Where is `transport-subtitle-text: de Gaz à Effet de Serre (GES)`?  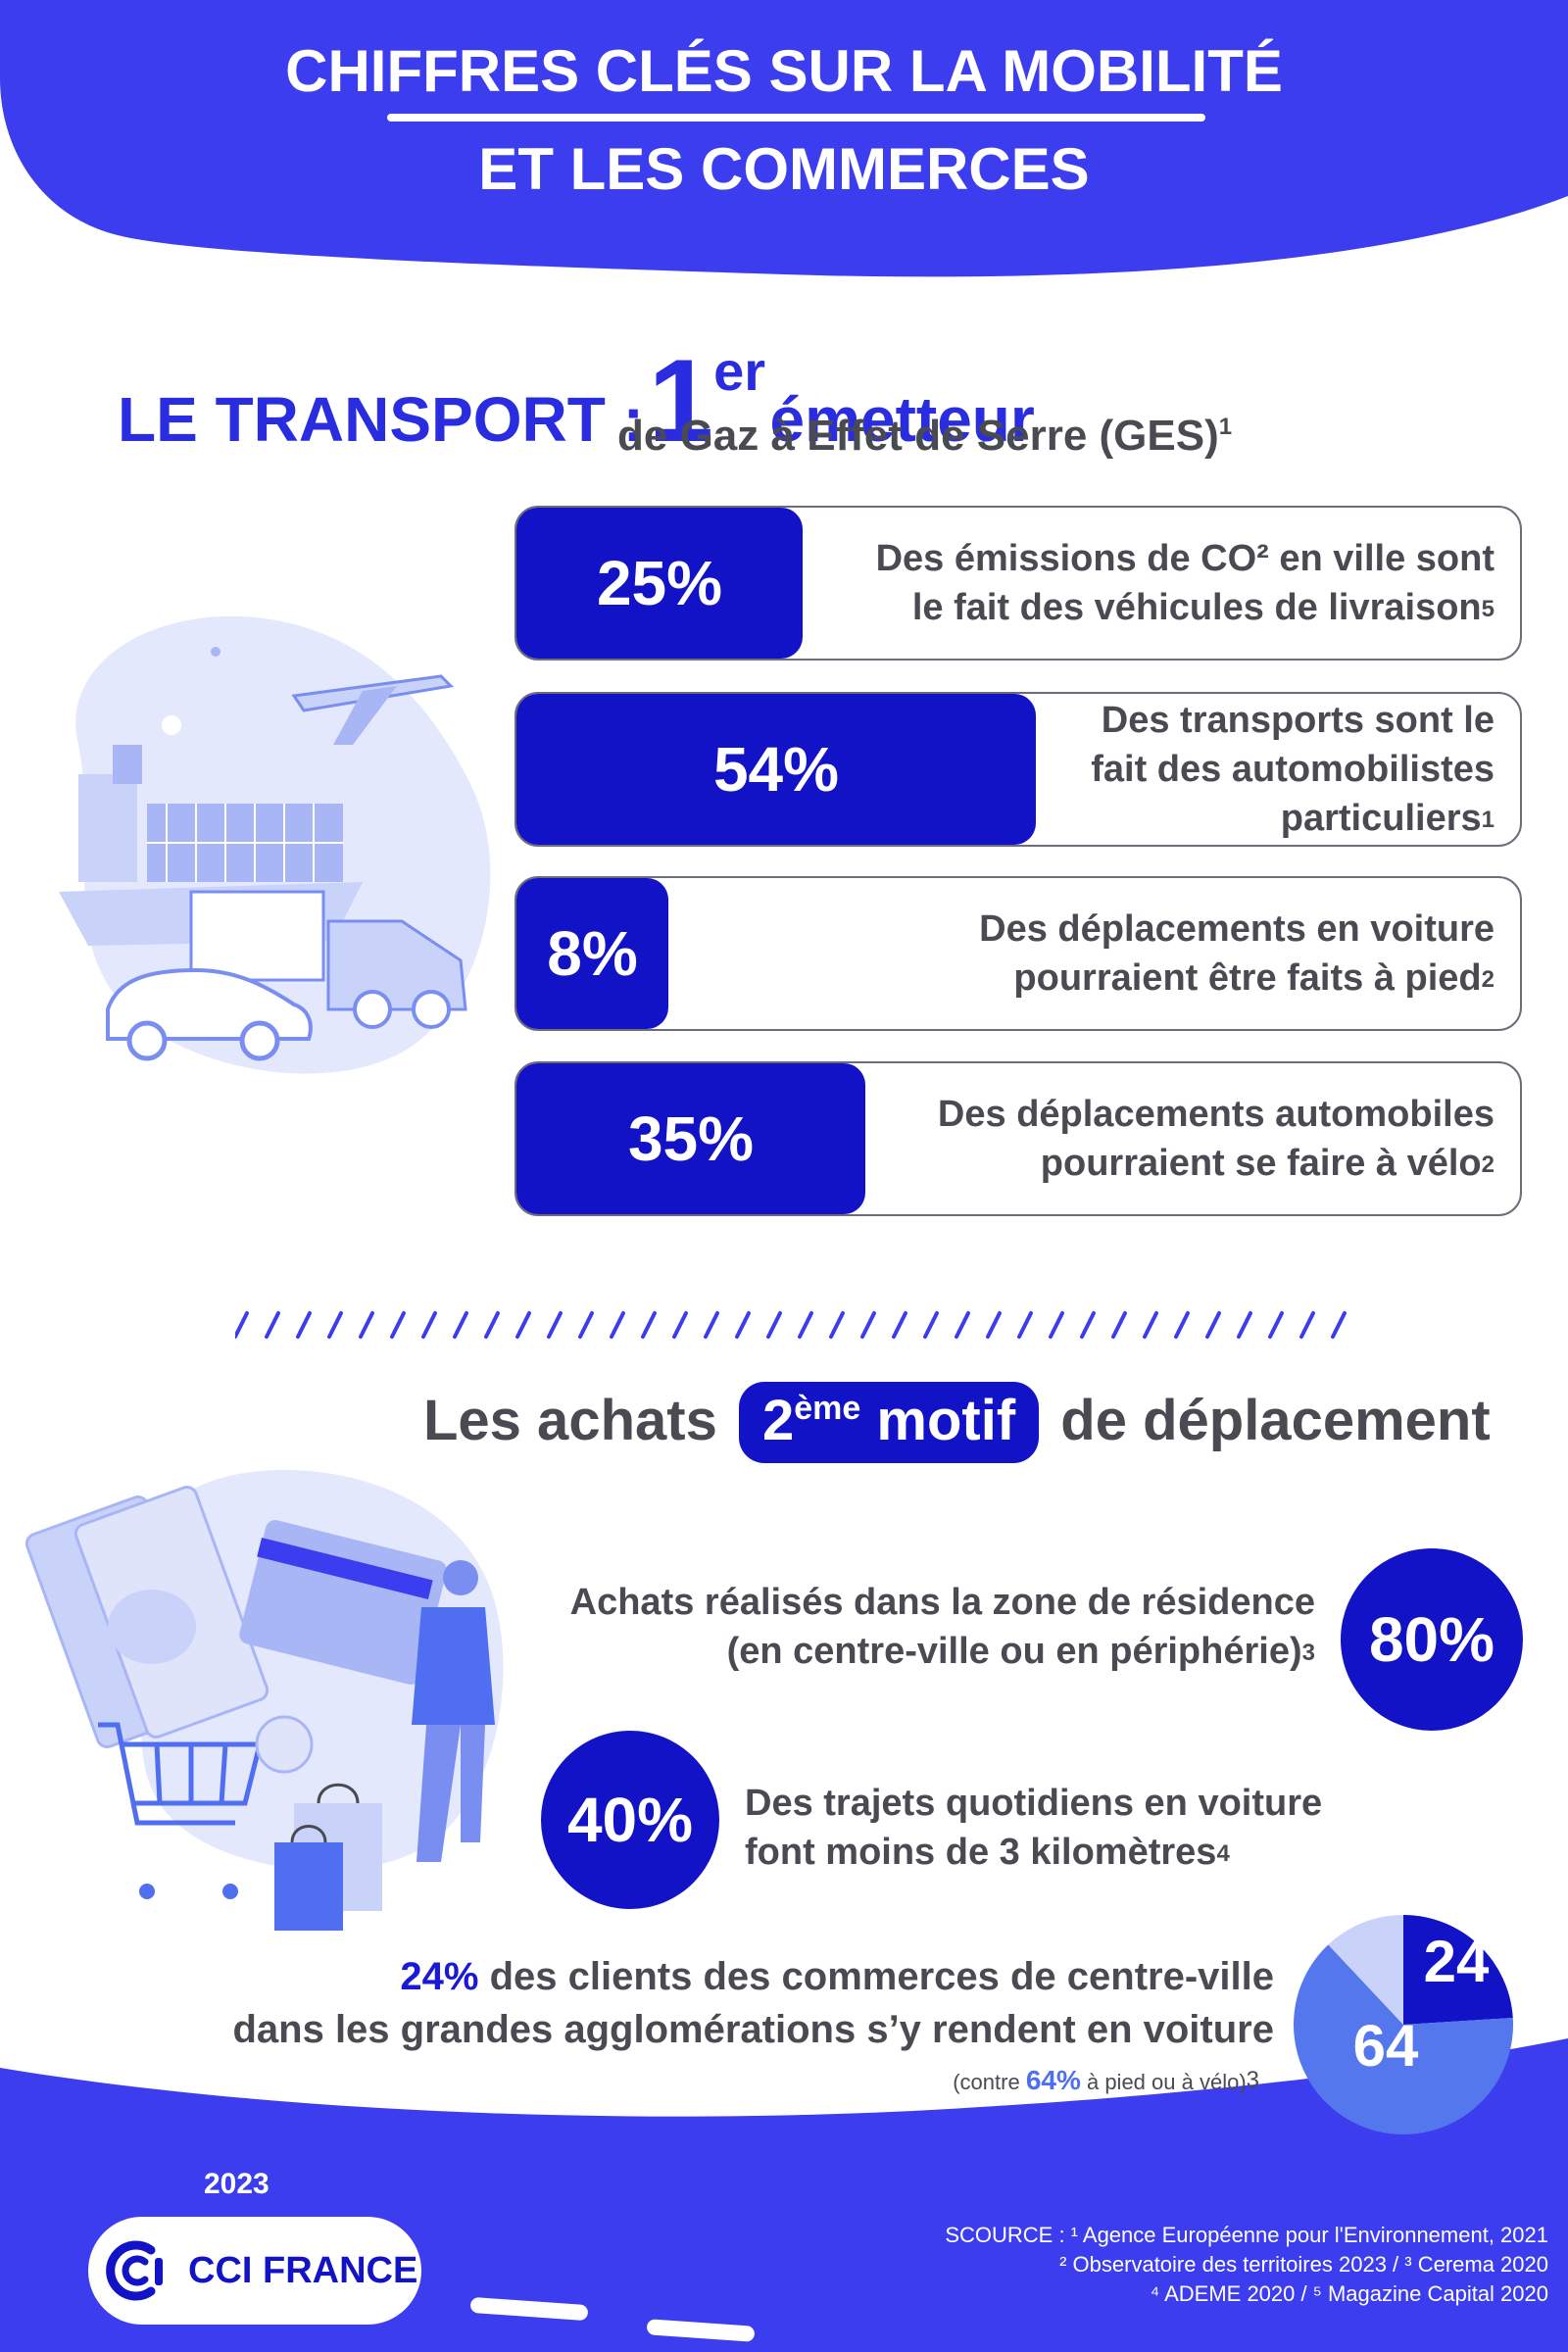
transport-subtitle-text: de Gaz à Effet de Serre (GES) is located at coordinates (918, 436).